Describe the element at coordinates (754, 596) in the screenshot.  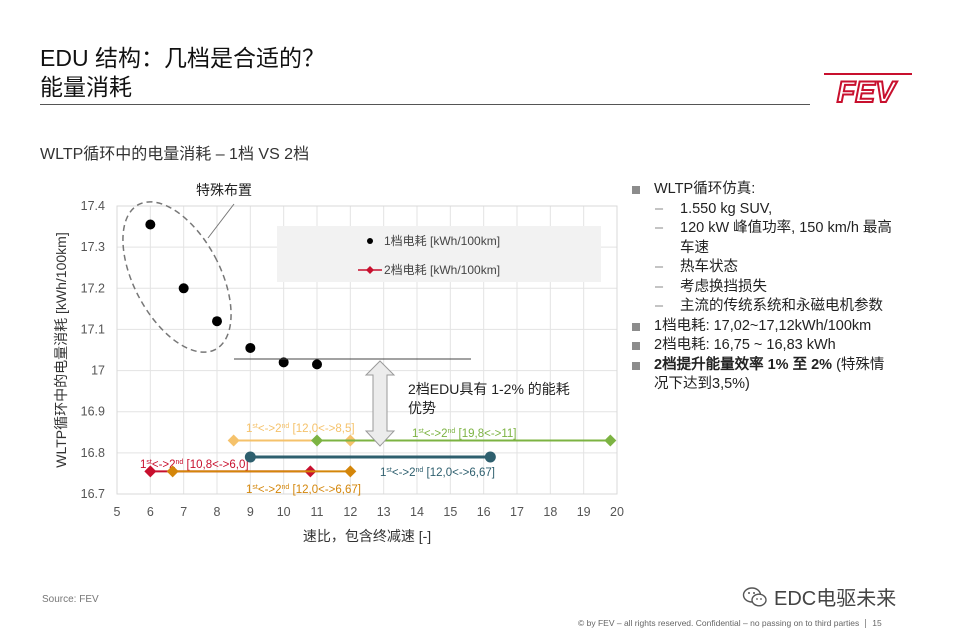
I see `wechat-icon` at that location.